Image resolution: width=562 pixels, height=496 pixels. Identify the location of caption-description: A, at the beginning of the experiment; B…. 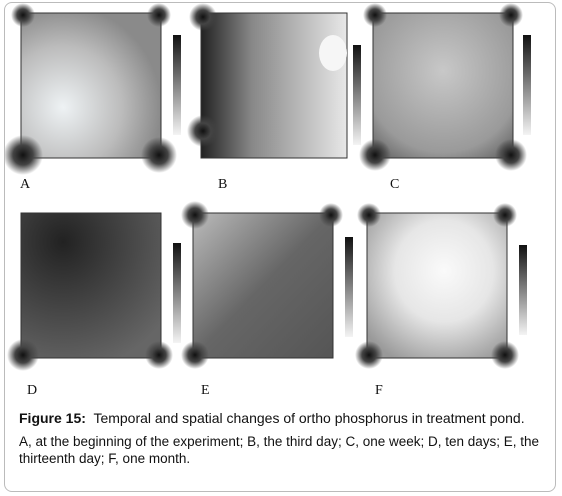
(279, 450).